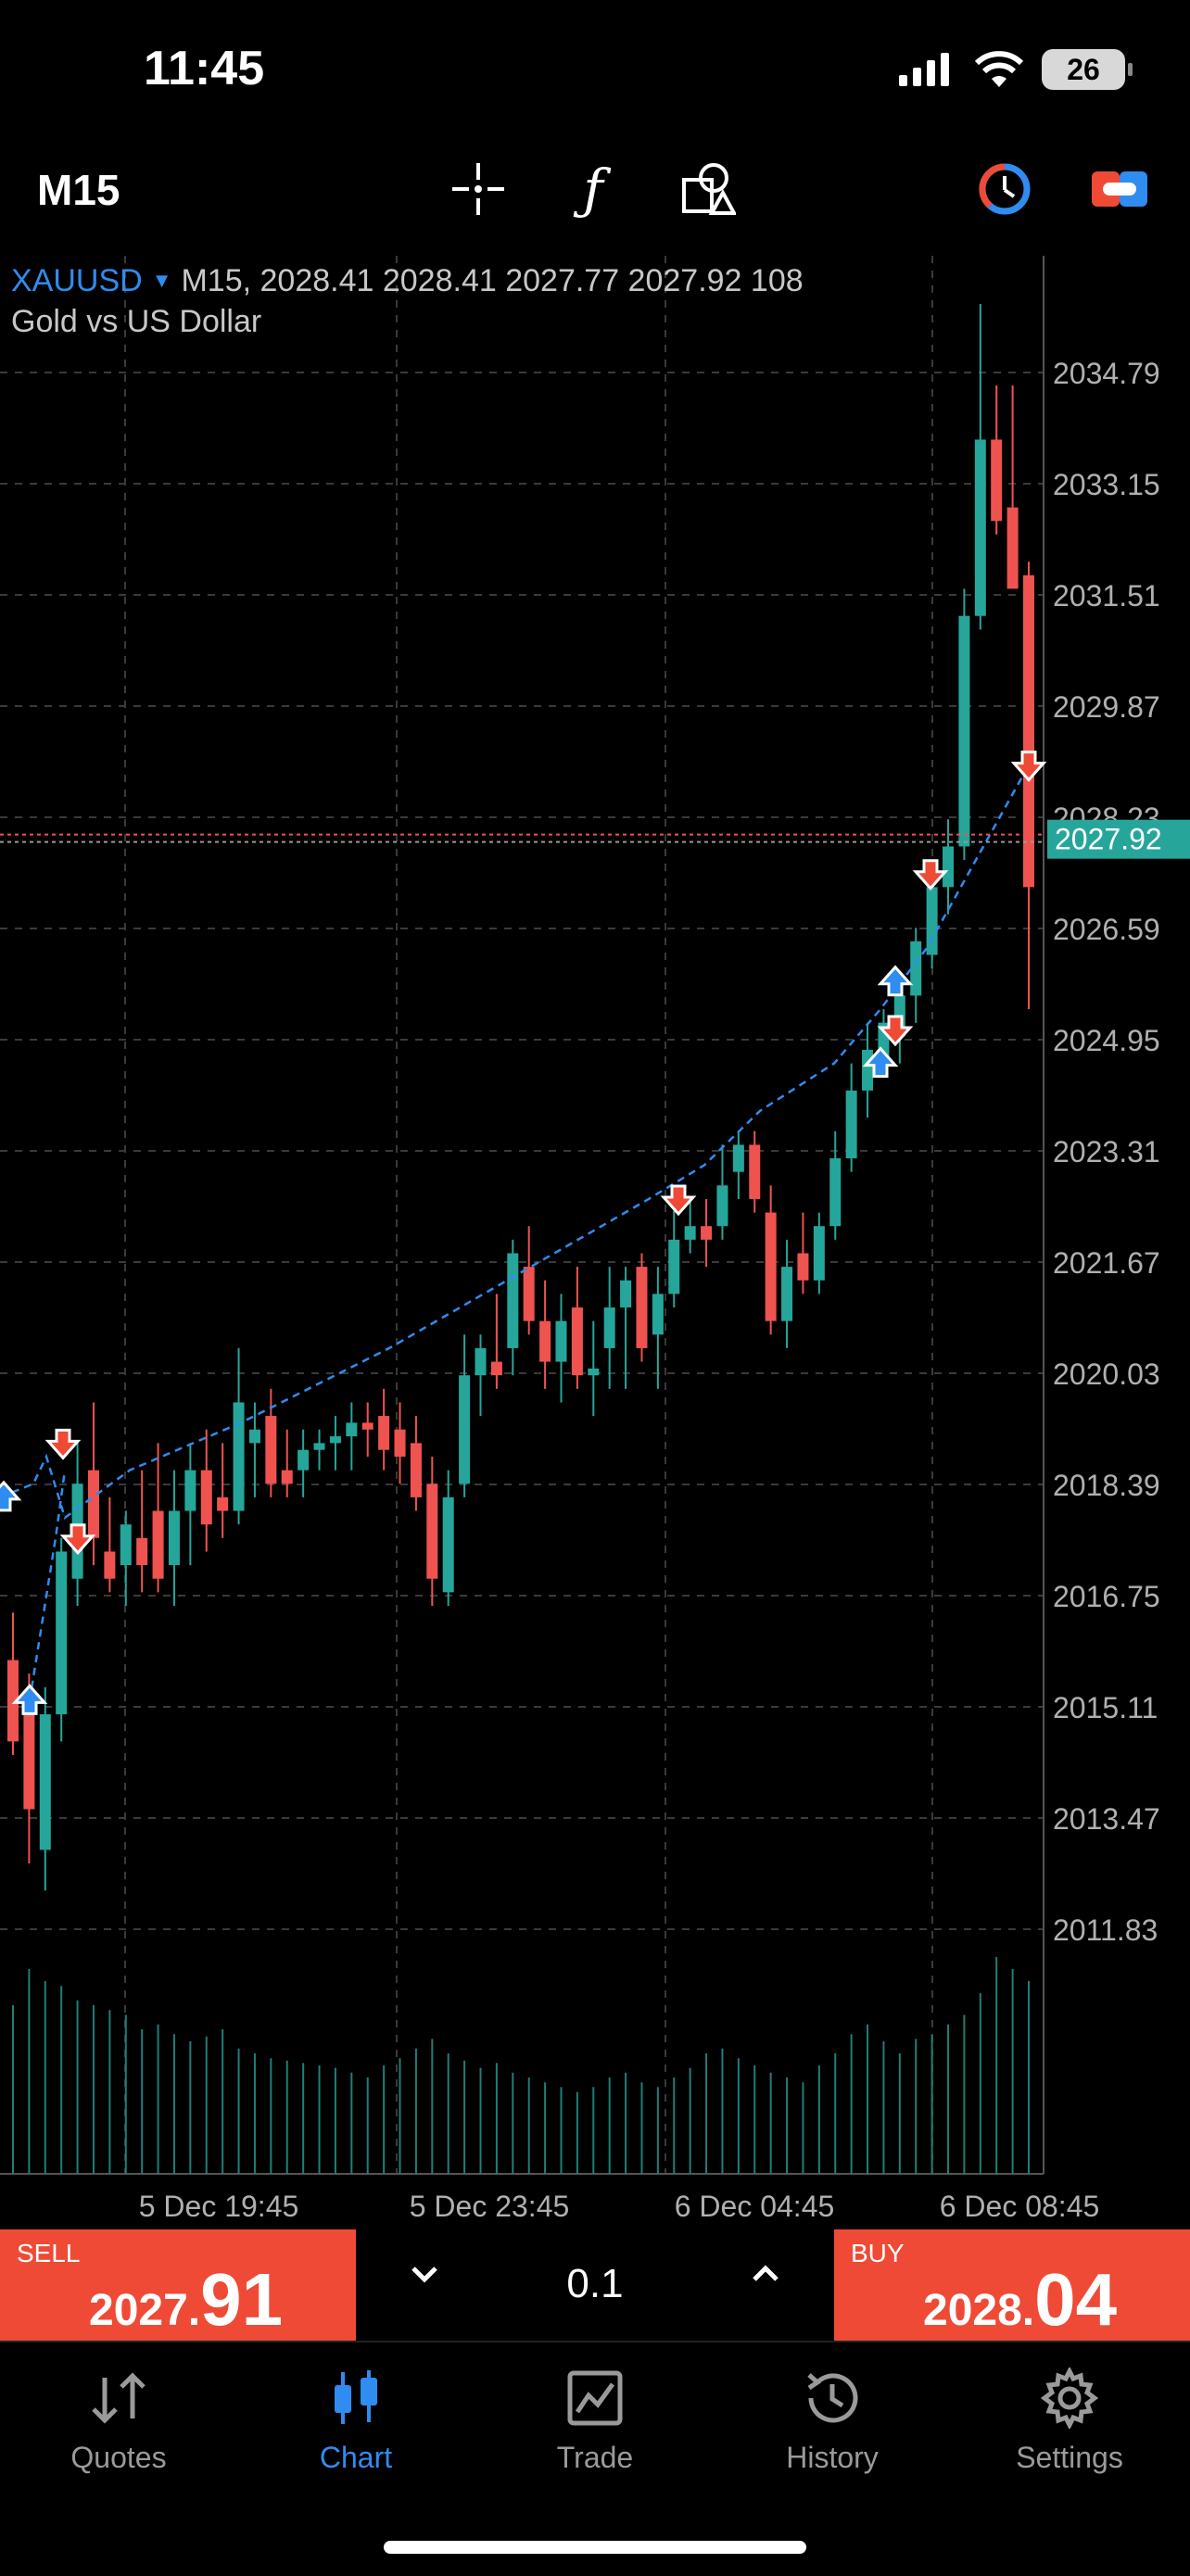 This screenshot has height=2576, width=1190. Describe the element at coordinates (490, 2206) in the screenshot. I see `time-axis-label: 5 Dec 23:45` at that location.